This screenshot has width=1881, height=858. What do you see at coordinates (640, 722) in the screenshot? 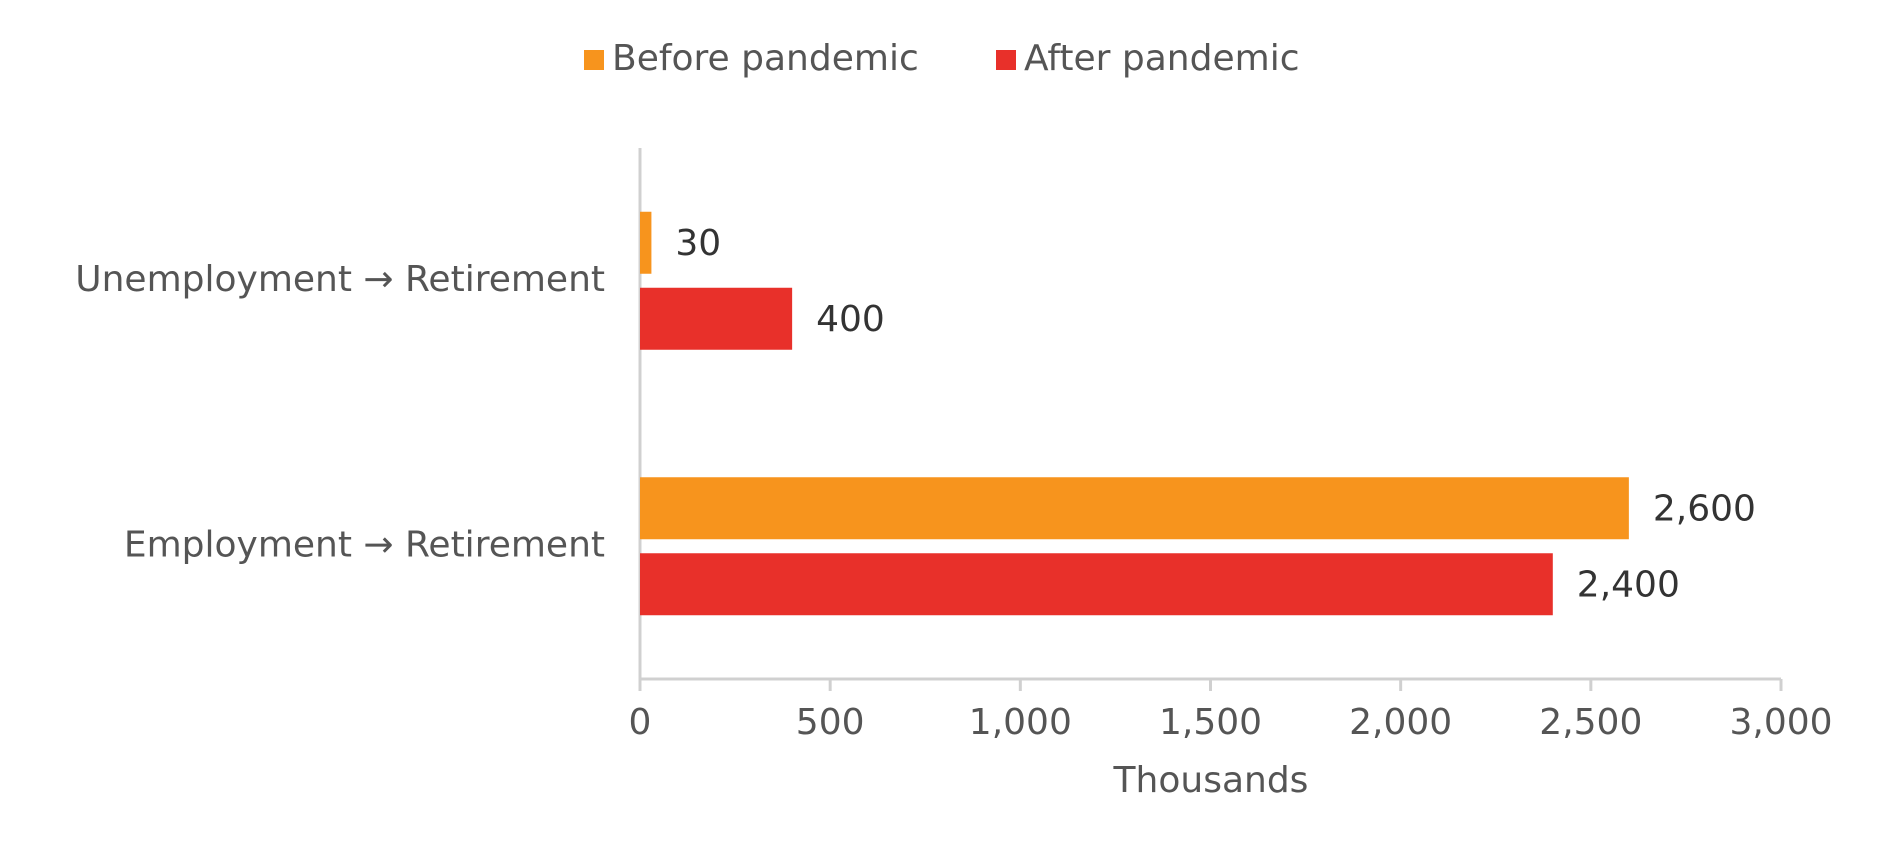
I see `x-tick-label: 0` at bounding box center [640, 722].